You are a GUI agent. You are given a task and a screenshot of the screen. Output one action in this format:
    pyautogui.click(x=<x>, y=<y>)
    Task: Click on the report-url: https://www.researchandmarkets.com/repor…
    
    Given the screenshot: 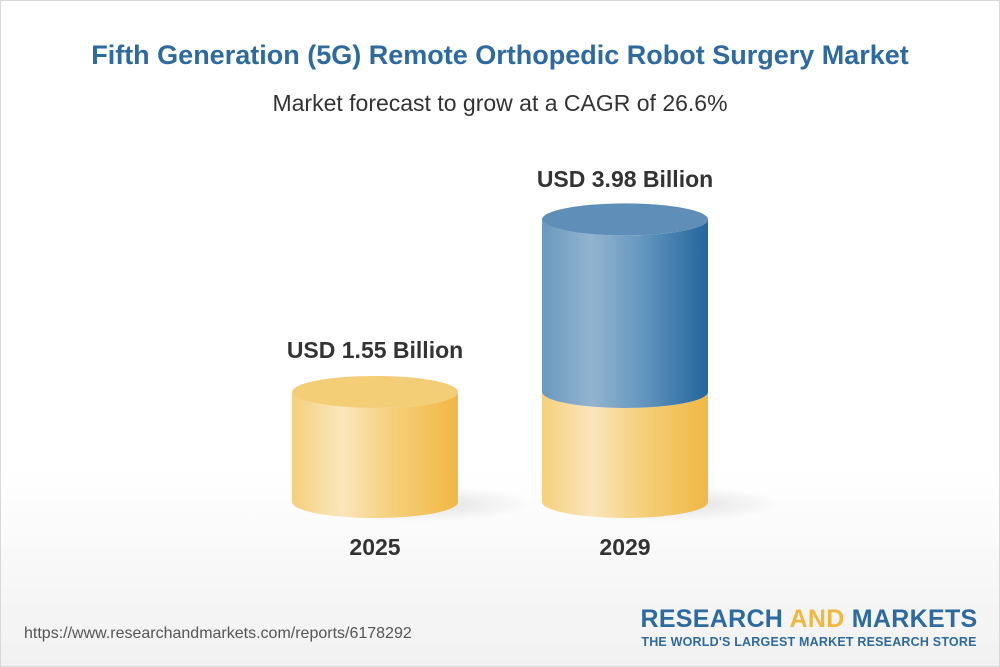 What is the action you would take?
    pyautogui.click(x=218, y=633)
    